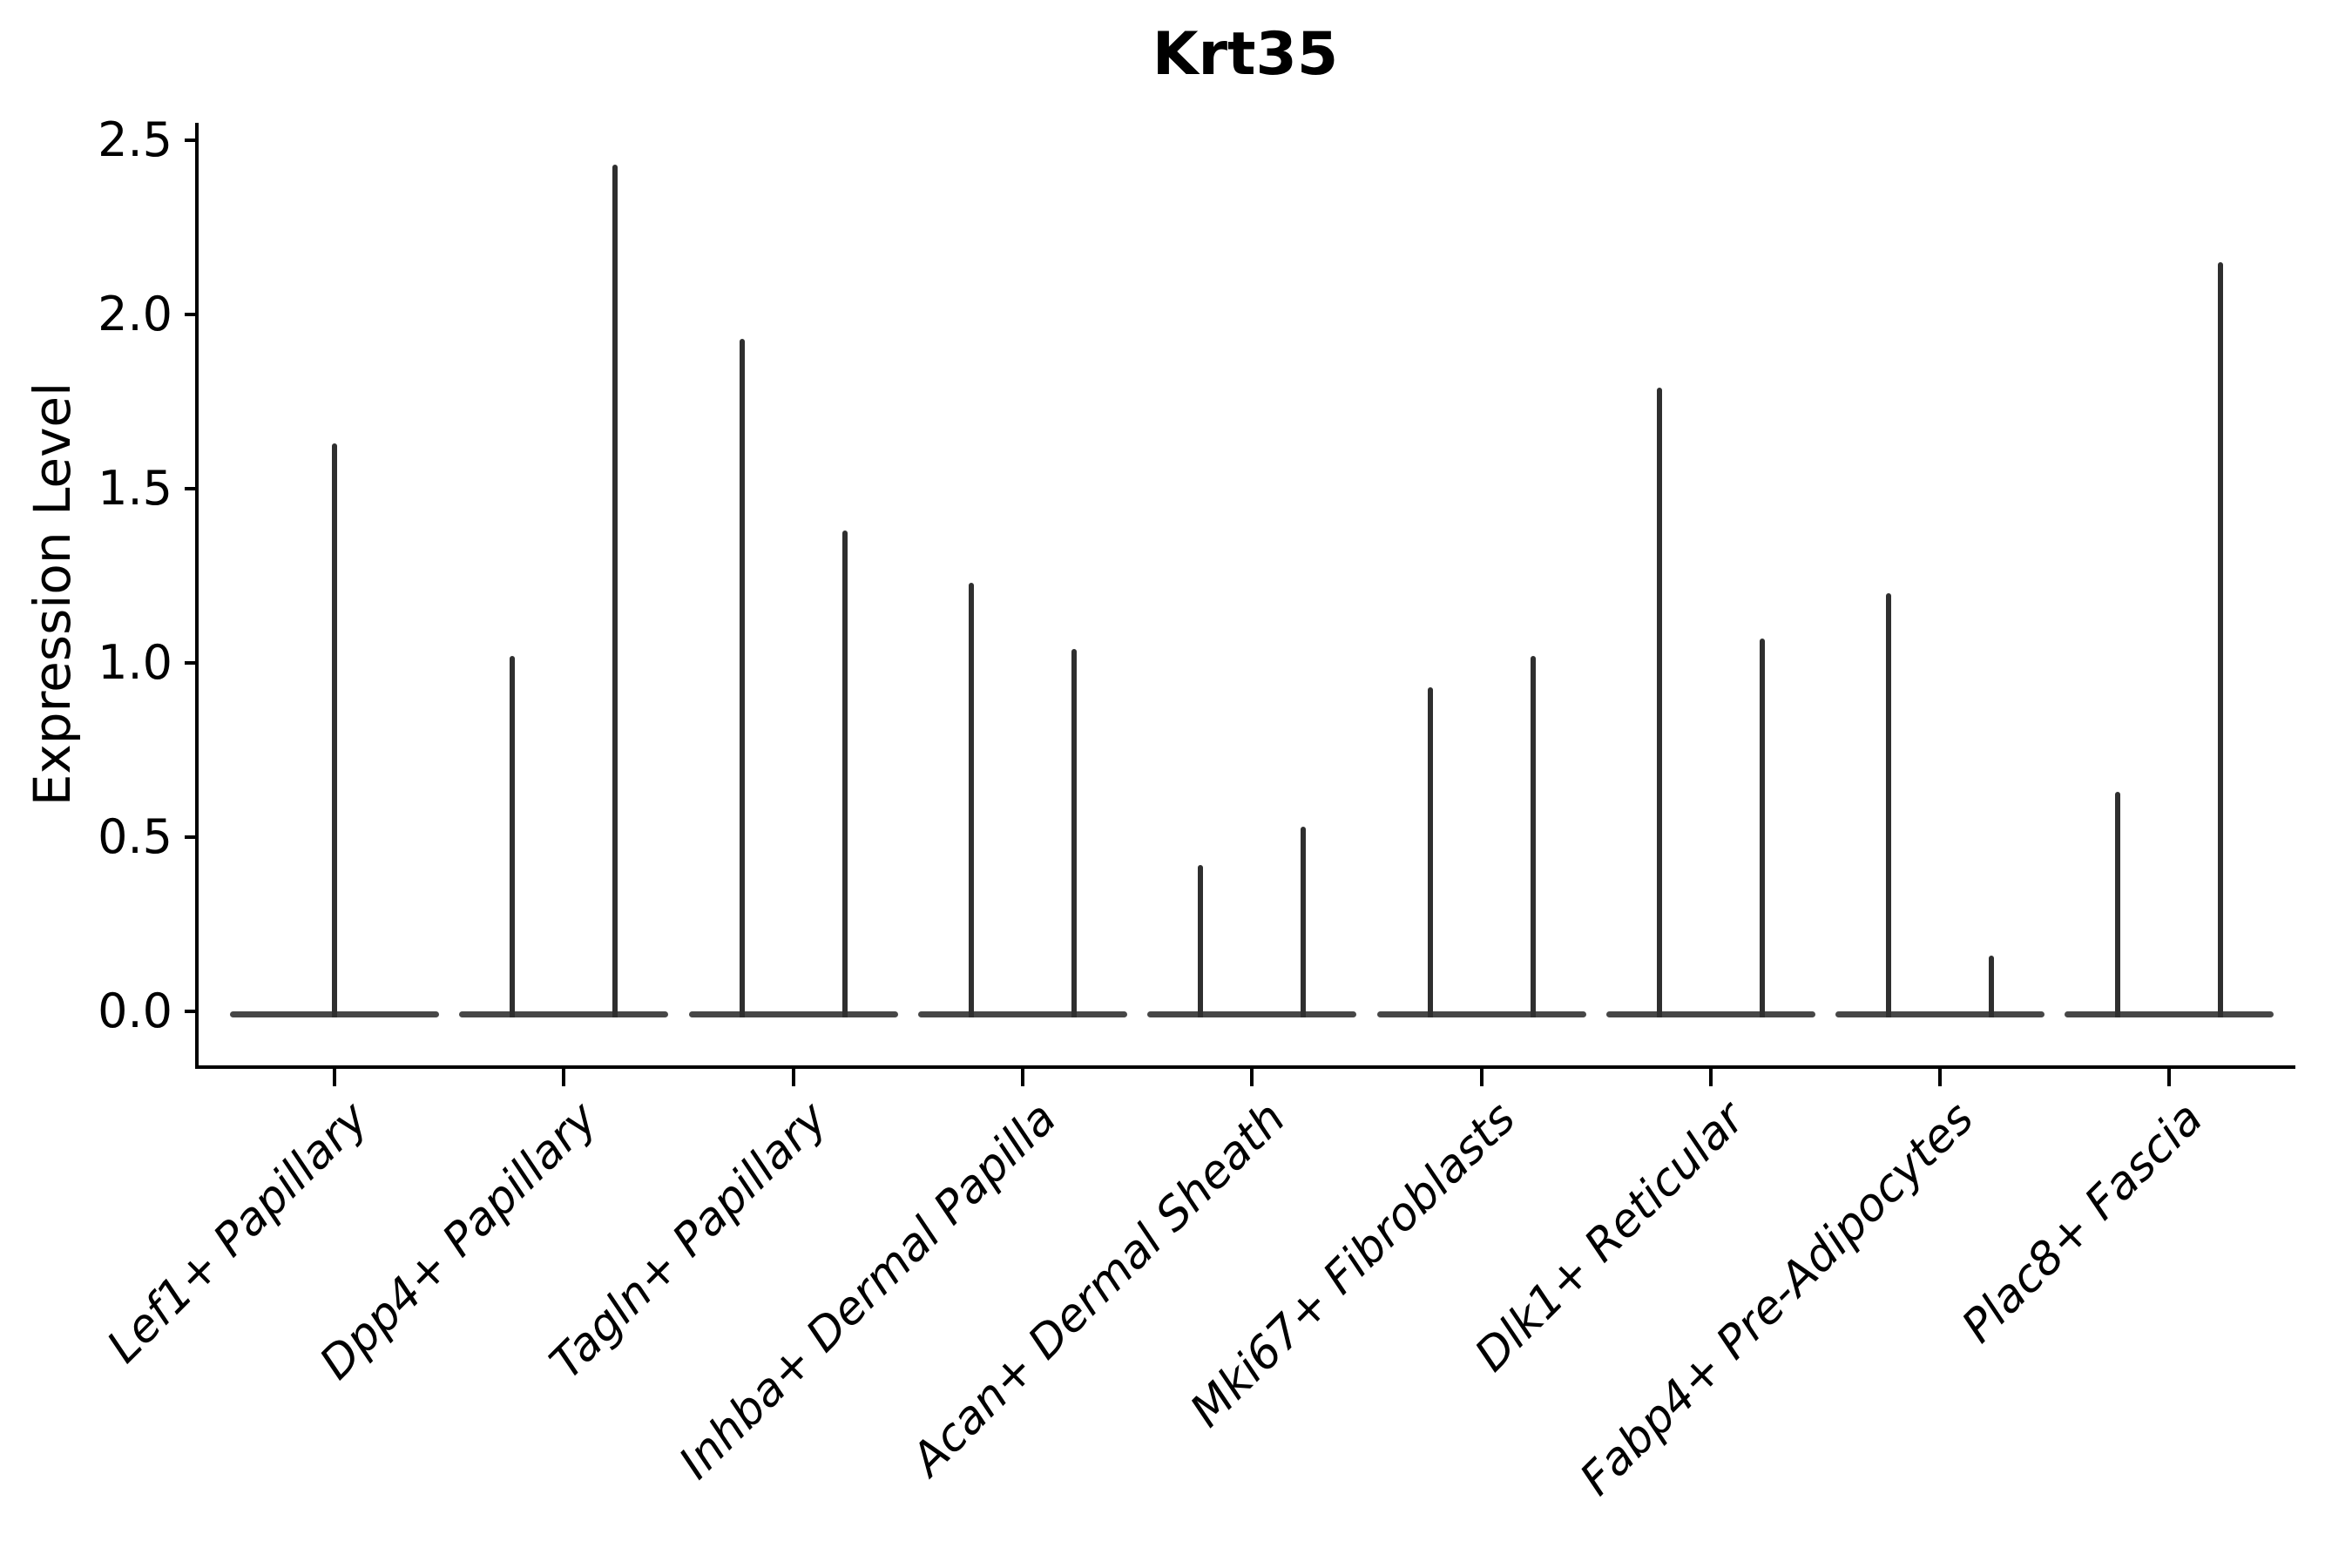  Describe the element at coordinates (135, 139) in the screenshot. I see `y-tick-label: 2.5` at that location.